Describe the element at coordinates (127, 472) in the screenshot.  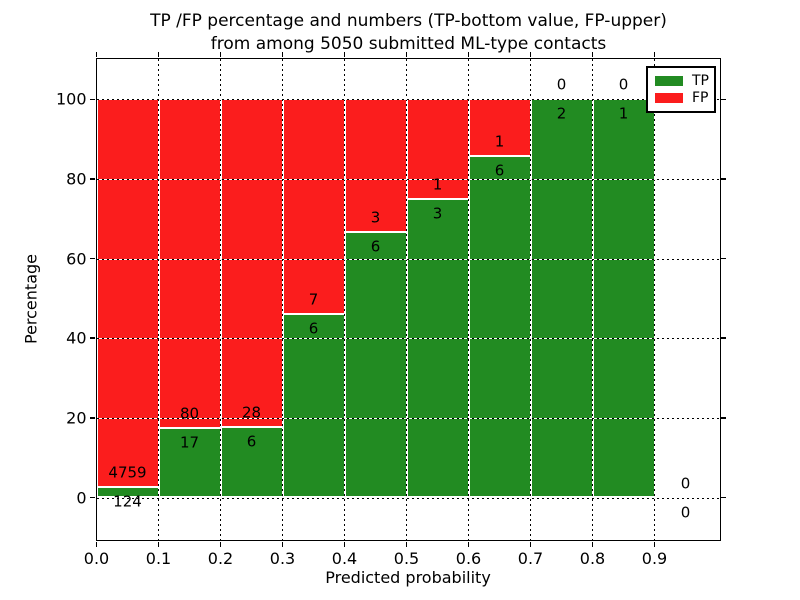
I see `fp-count-label: 4759` at that location.